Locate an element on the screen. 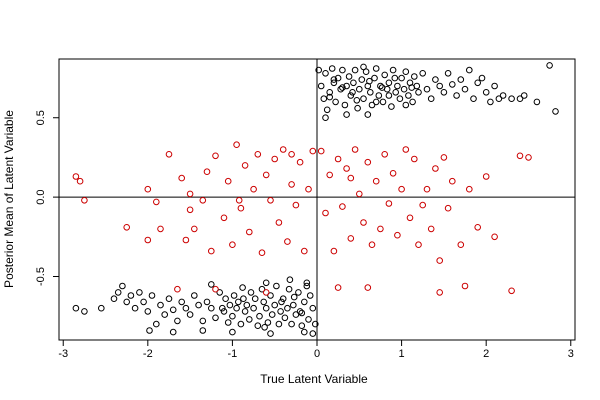  x-tick-label: 3 is located at coordinates (571, 354).